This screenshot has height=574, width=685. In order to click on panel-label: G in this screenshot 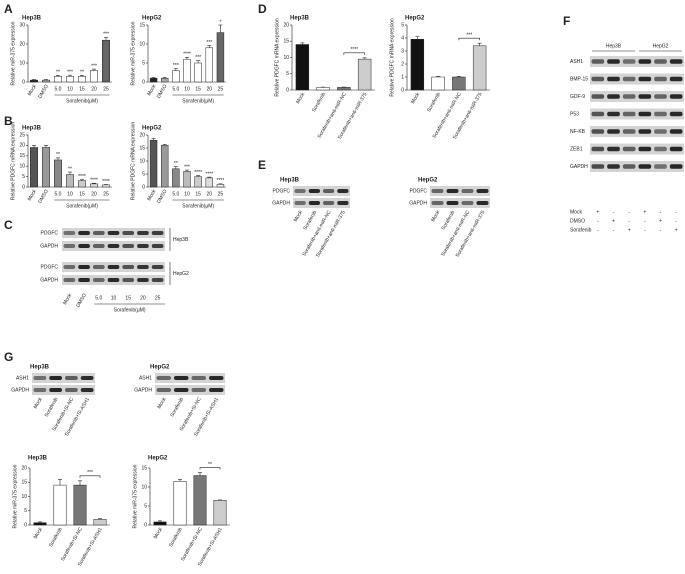, I will do `click(8, 357)`.